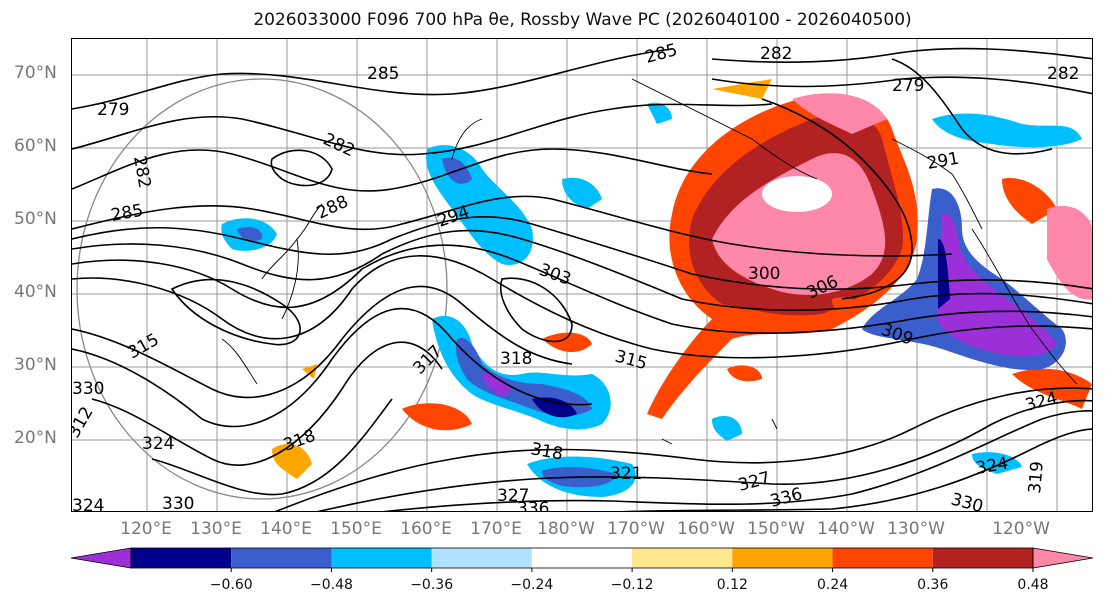 The image size is (1105, 606). I want to click on lat-label-30n: 30°N, so click(35, 365).